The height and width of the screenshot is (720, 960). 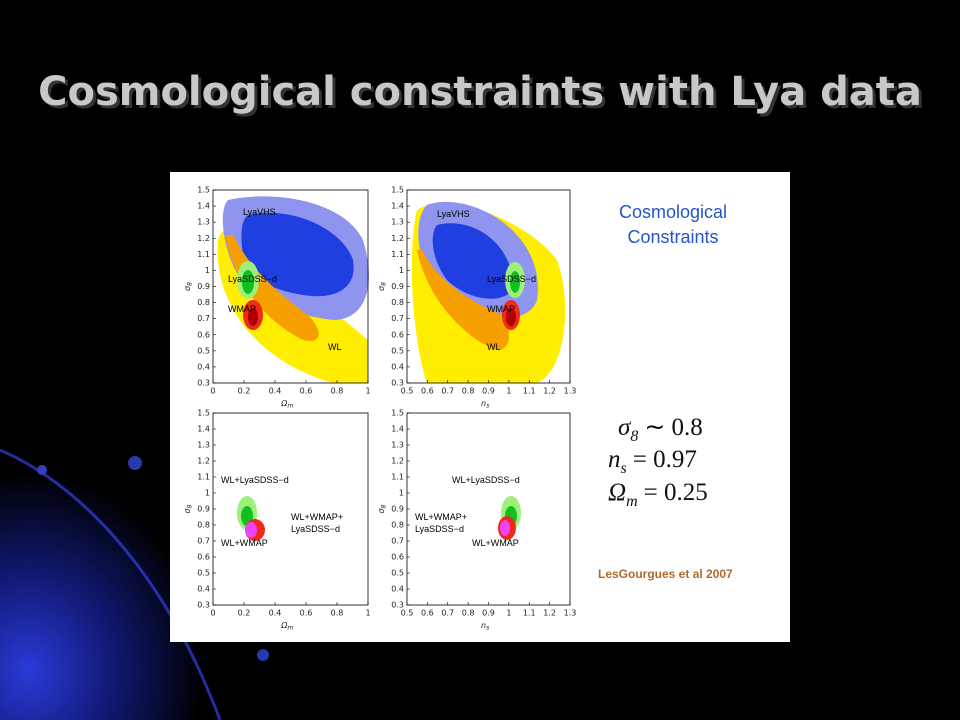 I want to click on axis-label: Ωm, so click(x=286, y=626).